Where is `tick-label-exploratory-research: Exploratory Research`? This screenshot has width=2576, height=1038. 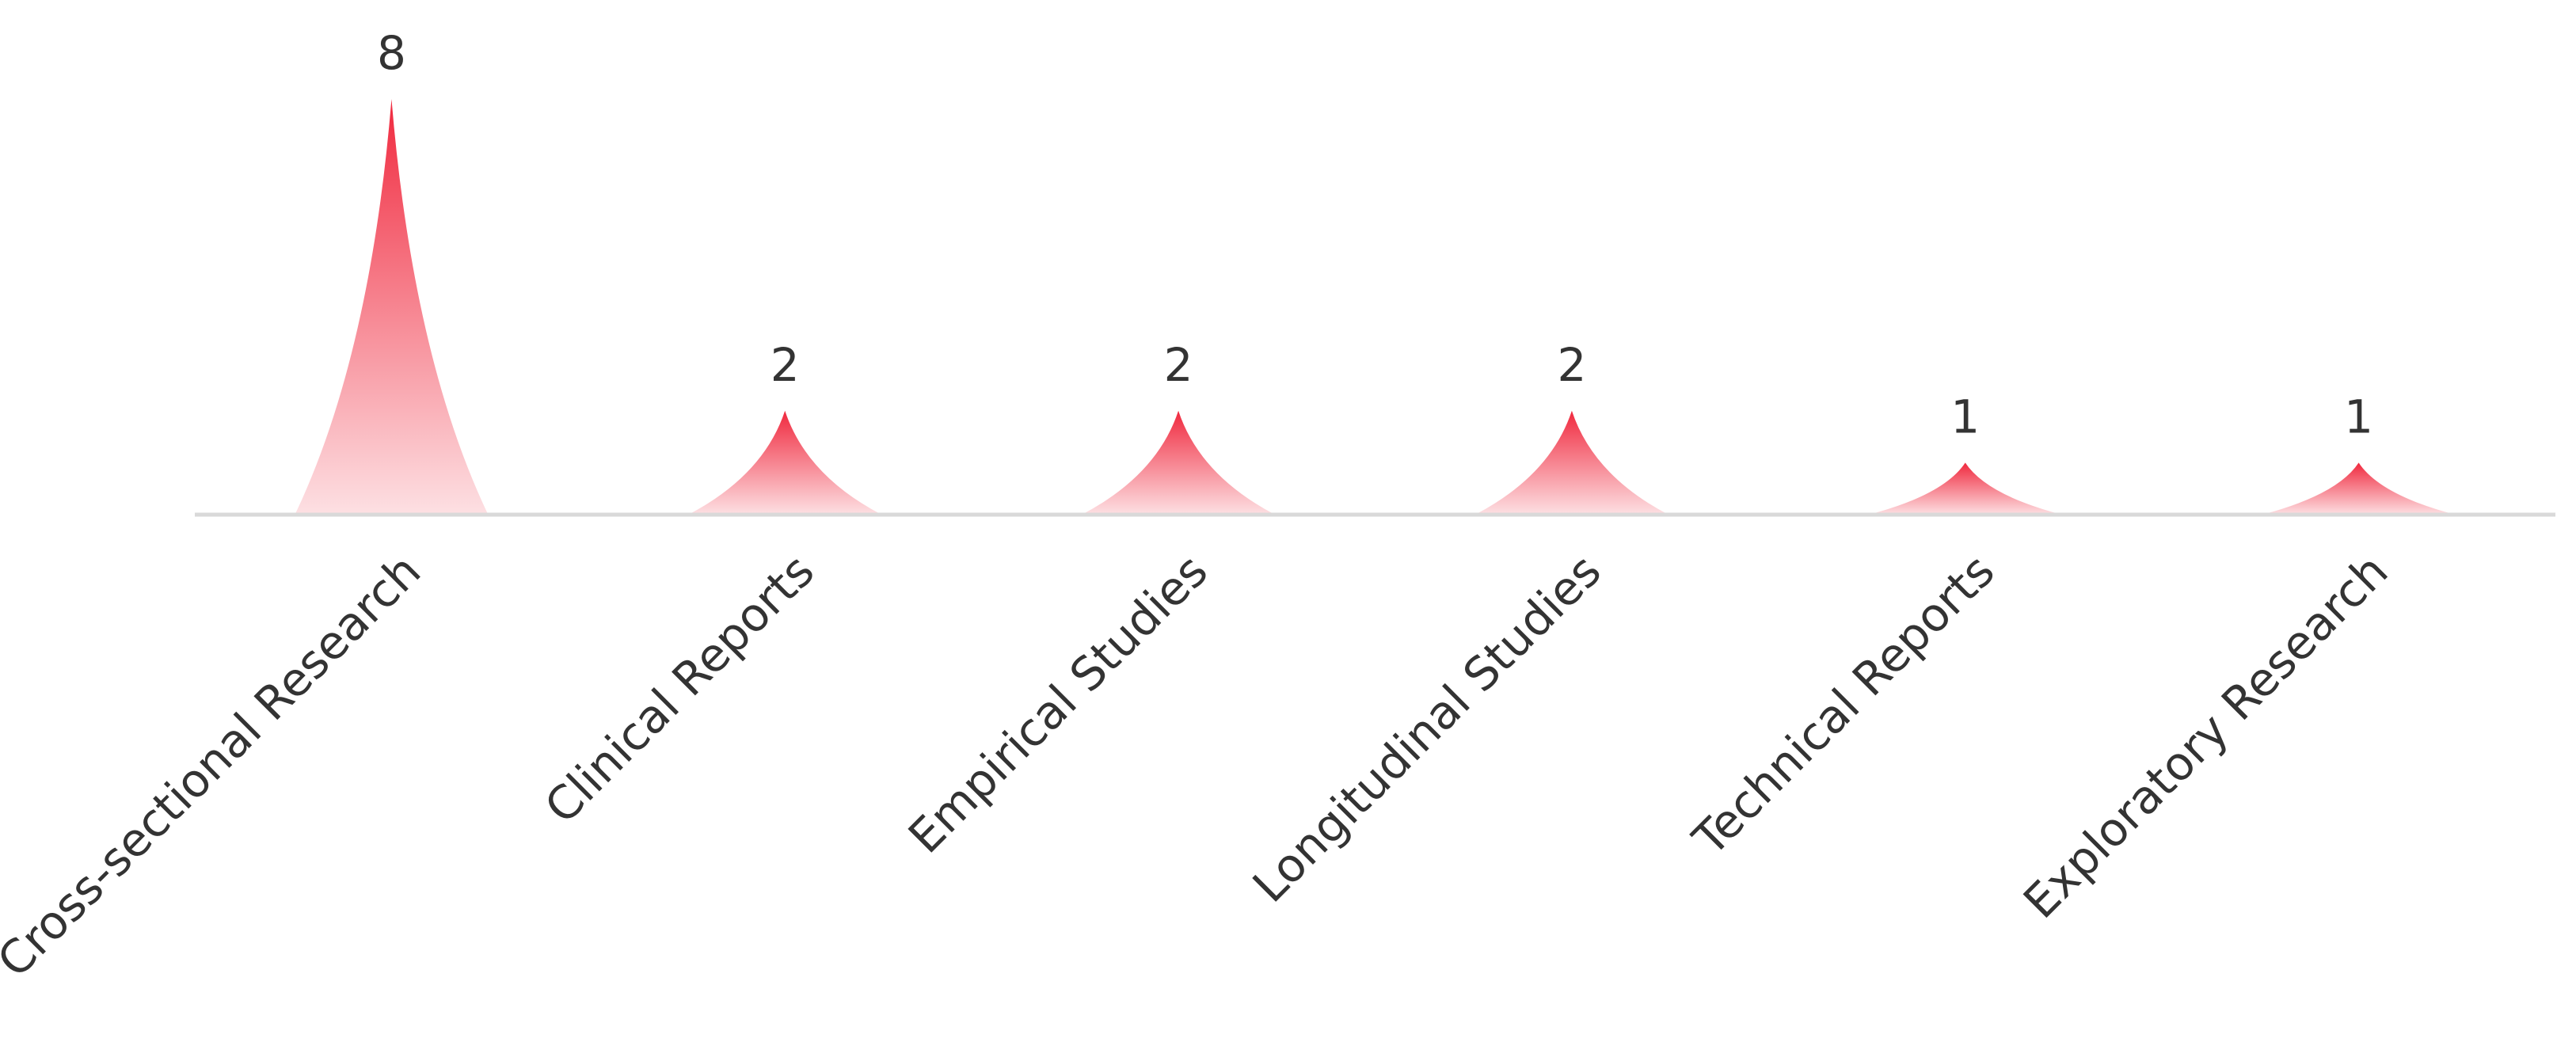 tick-label-exploratory-research: Exploratory Research is located at coordinates (2205, 737).